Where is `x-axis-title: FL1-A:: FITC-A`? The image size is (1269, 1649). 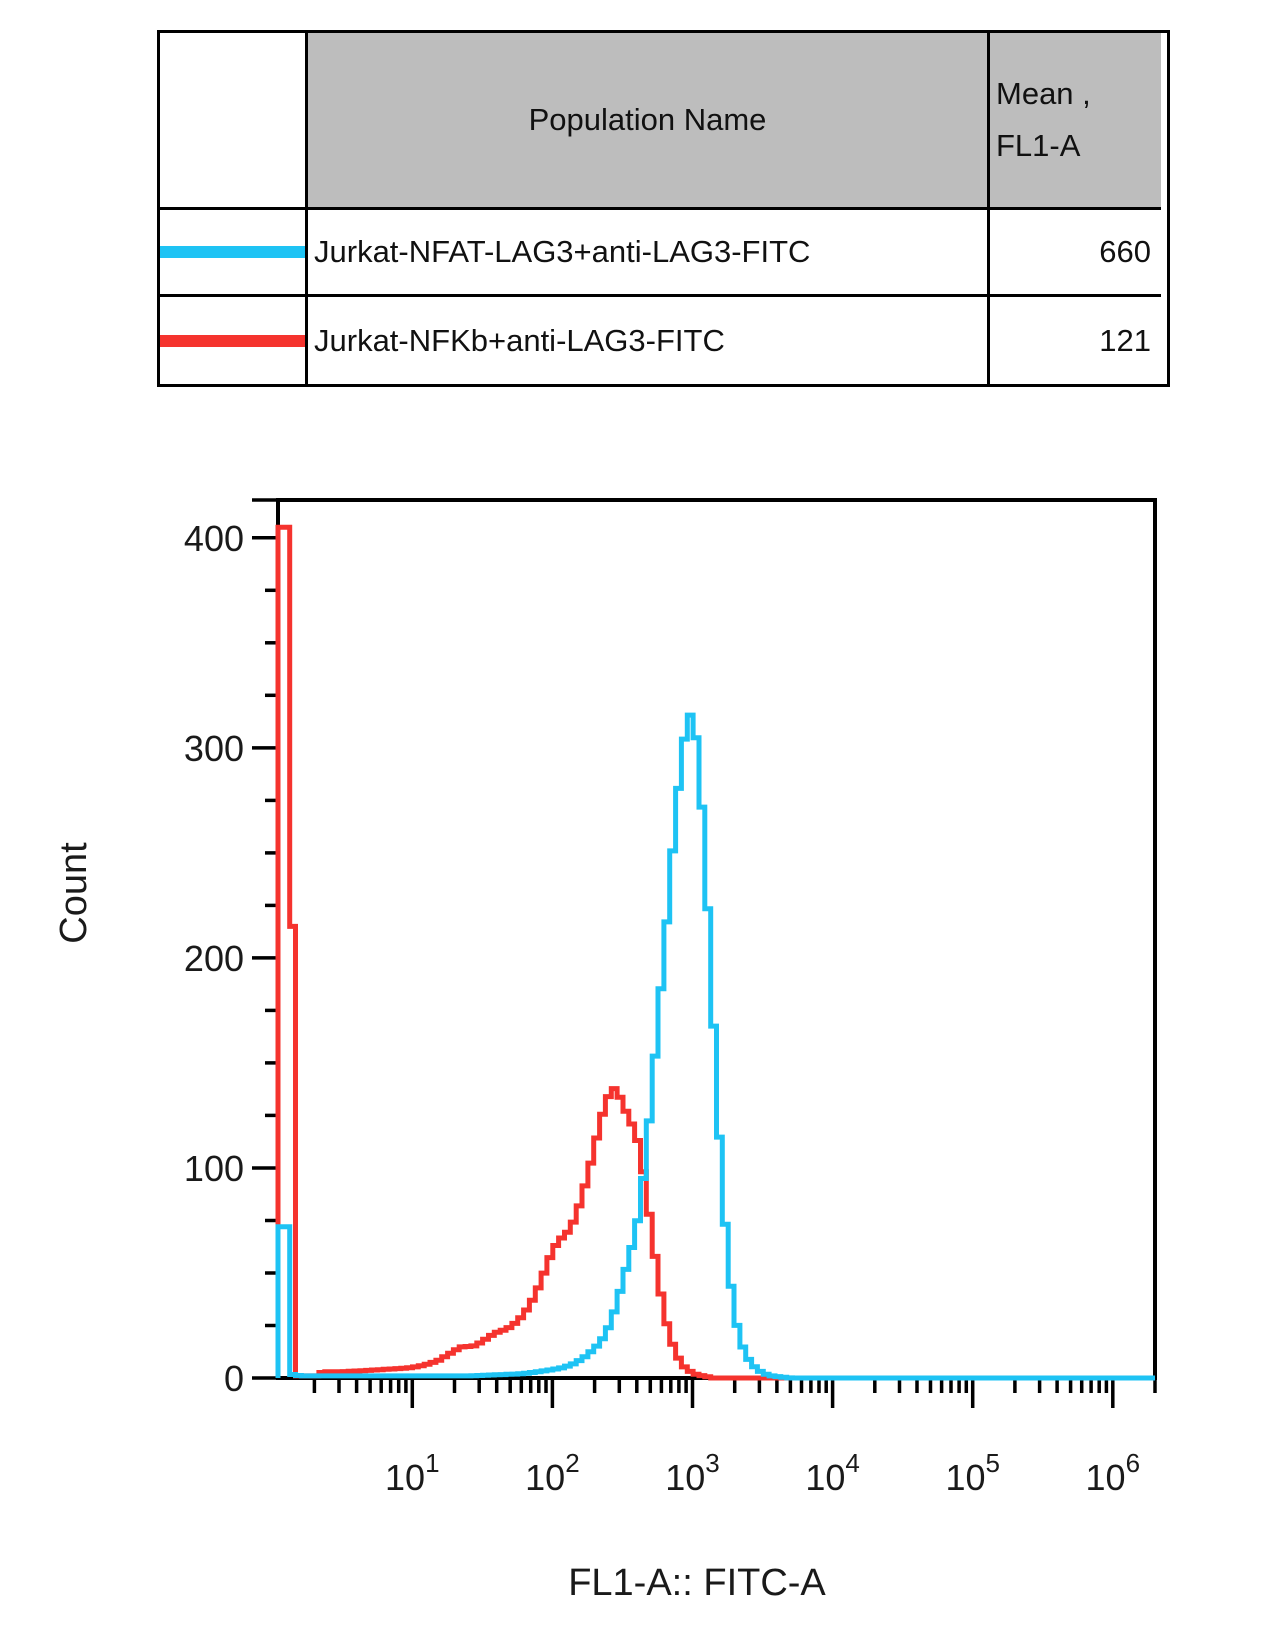
x-axis-title: FL1-A:: FITC-A is located at coordinates (697, 1583).